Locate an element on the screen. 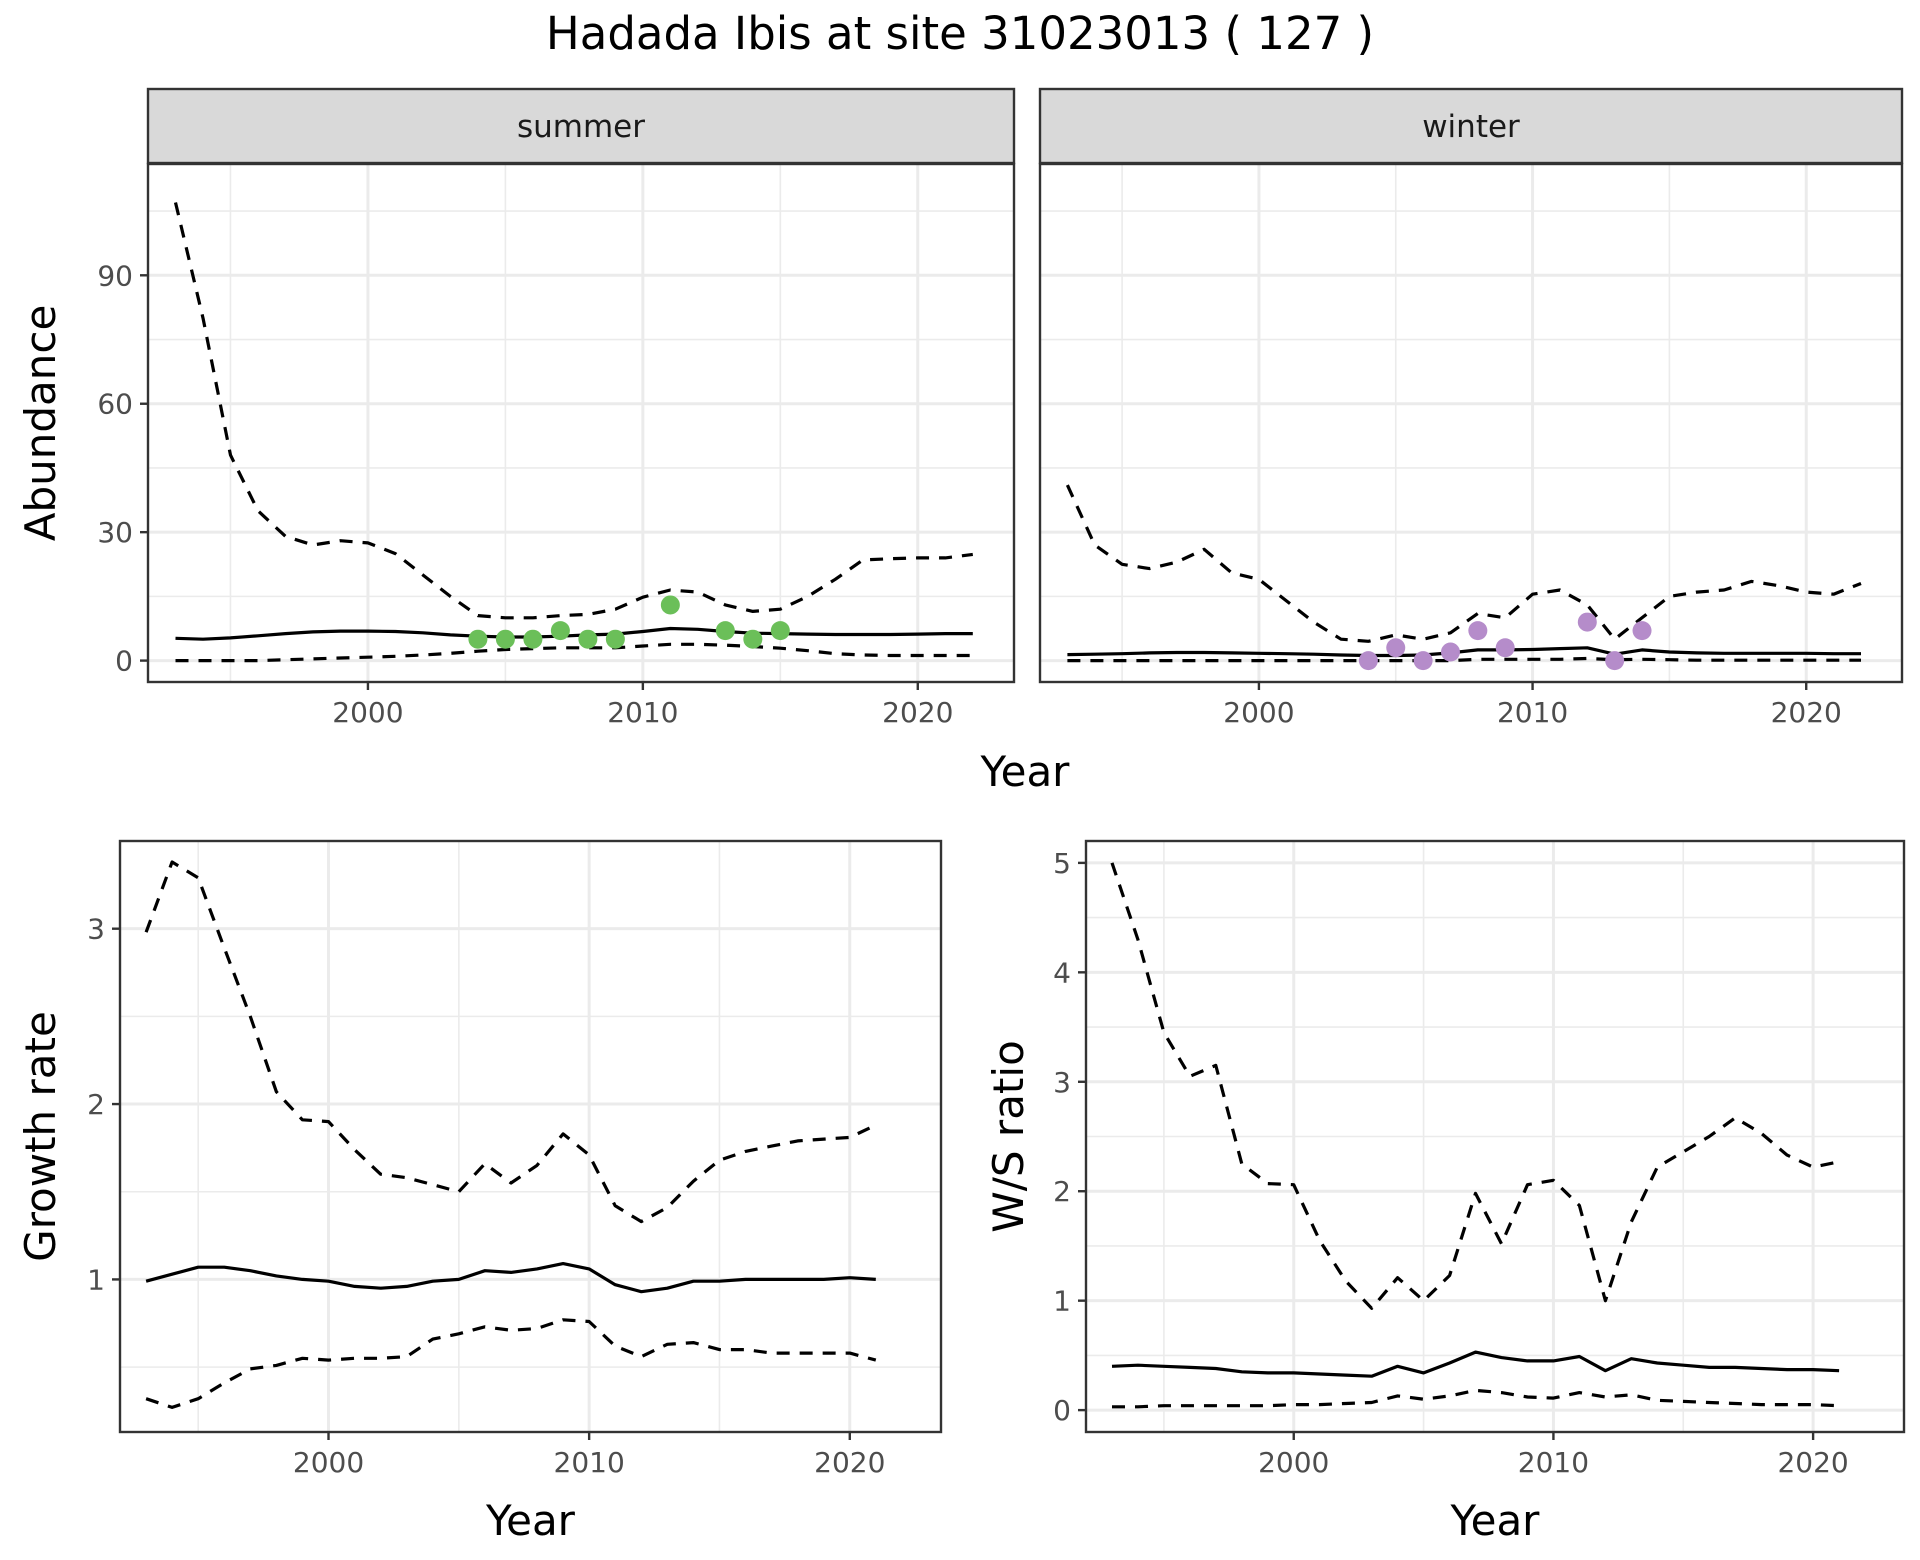 This screenshot has height=1560, width=1920. y-axis-title: Growth rate is located at coordinates (40, 1136).